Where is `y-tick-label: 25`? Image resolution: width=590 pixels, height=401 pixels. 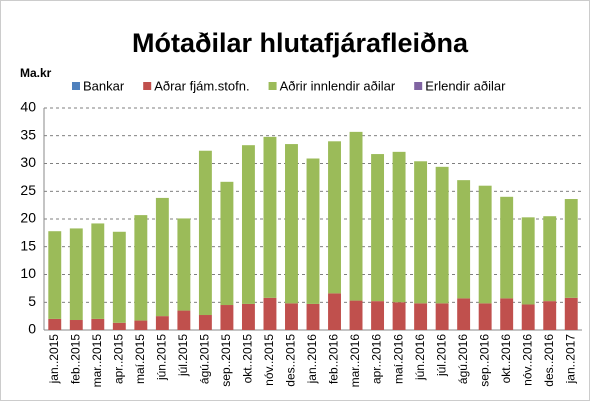 y-tick-label: 25 is located at coordinates (28, 190).